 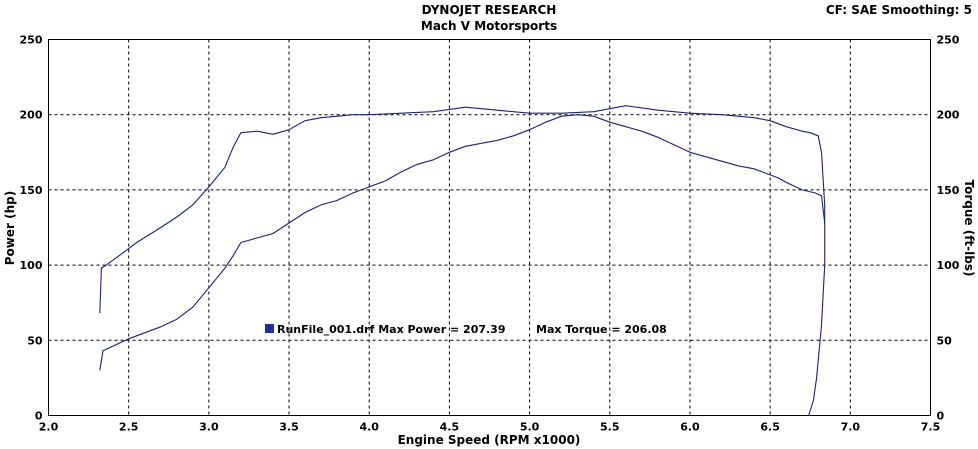 What do you see at coordinates (530, 427) in the screenshot?
I see `x-tick-label: 5.0` at bounding box center [530, 427].